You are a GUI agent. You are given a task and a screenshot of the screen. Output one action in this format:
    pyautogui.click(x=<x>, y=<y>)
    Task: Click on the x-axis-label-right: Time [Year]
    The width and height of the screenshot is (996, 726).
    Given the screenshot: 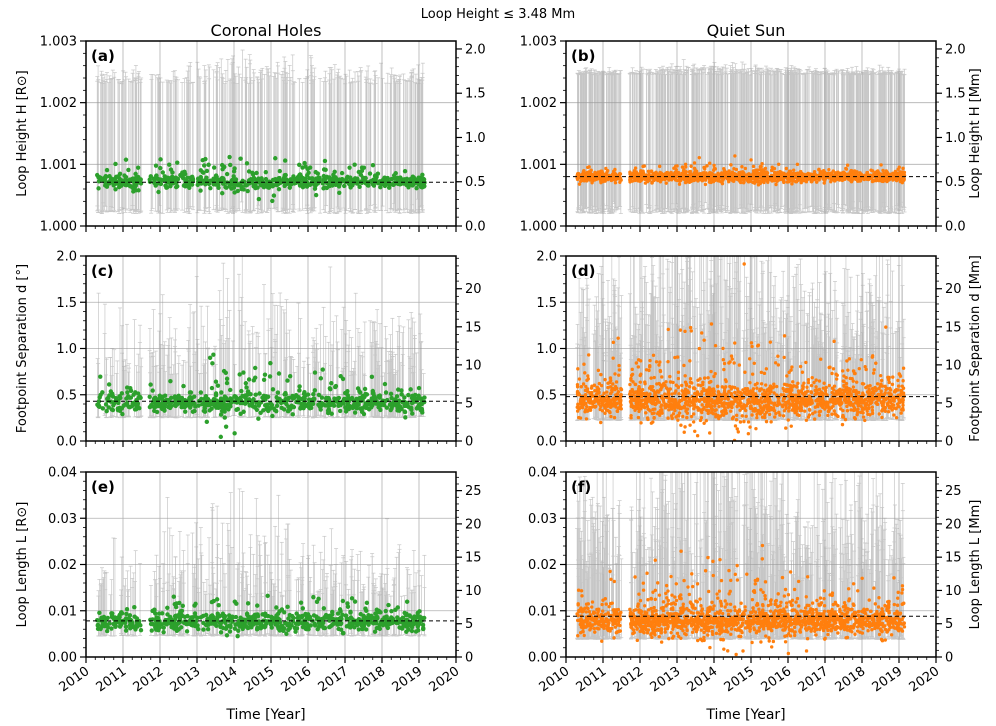 What is the action you would take?
    pyautogui.click(x=745, y=715)
    